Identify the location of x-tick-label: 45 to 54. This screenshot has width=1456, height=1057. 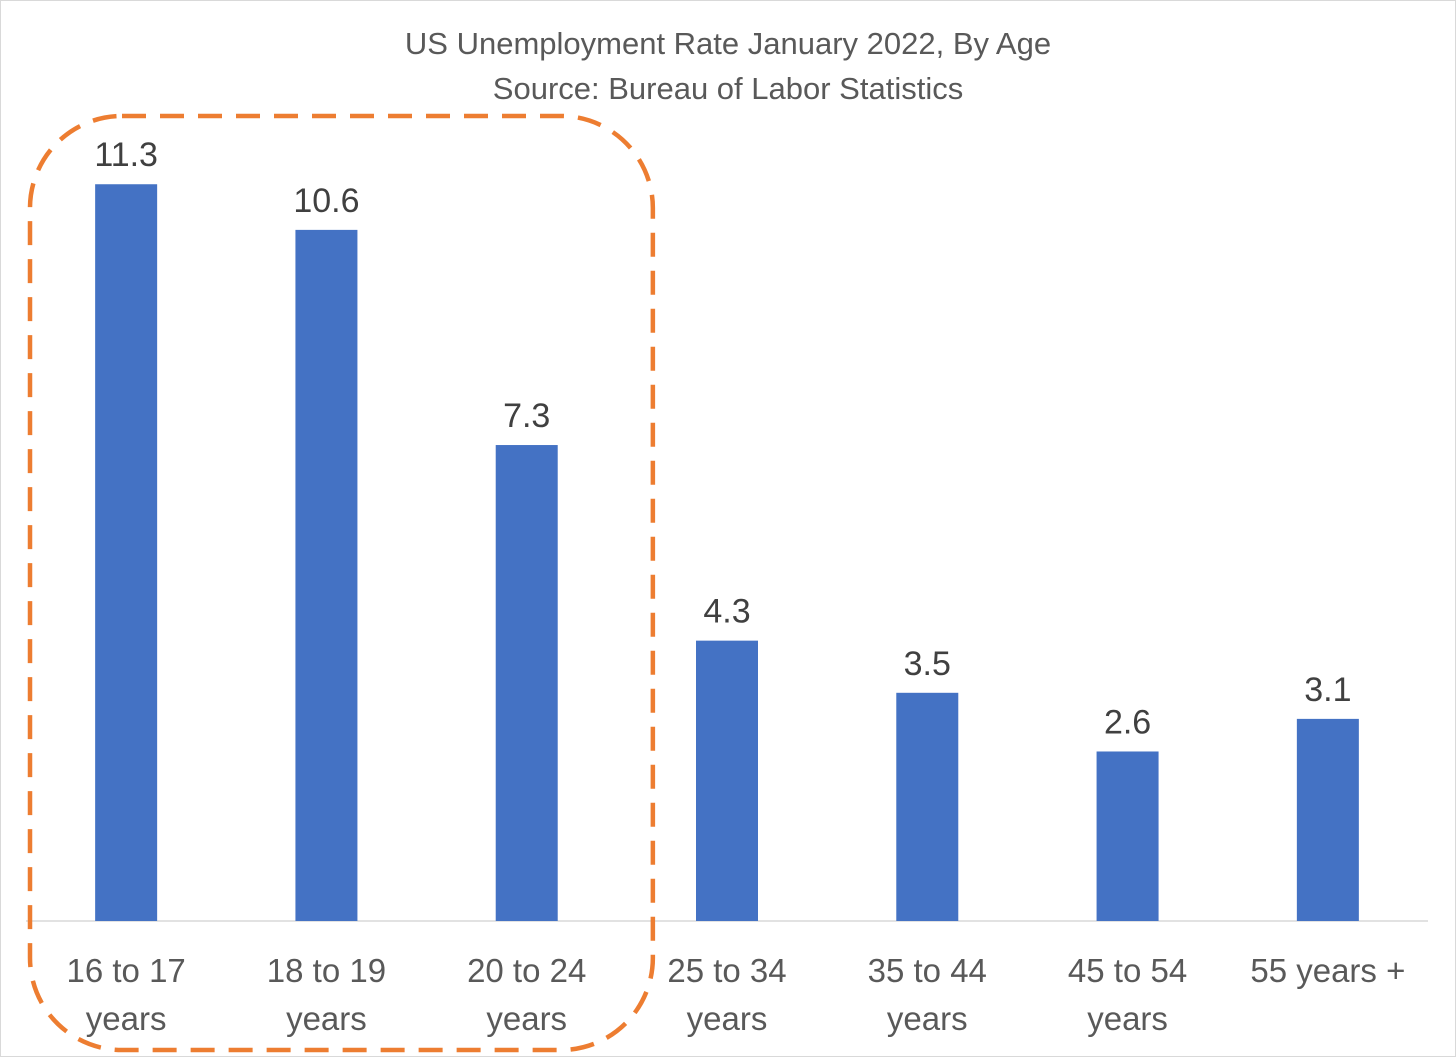
(1127, 970).